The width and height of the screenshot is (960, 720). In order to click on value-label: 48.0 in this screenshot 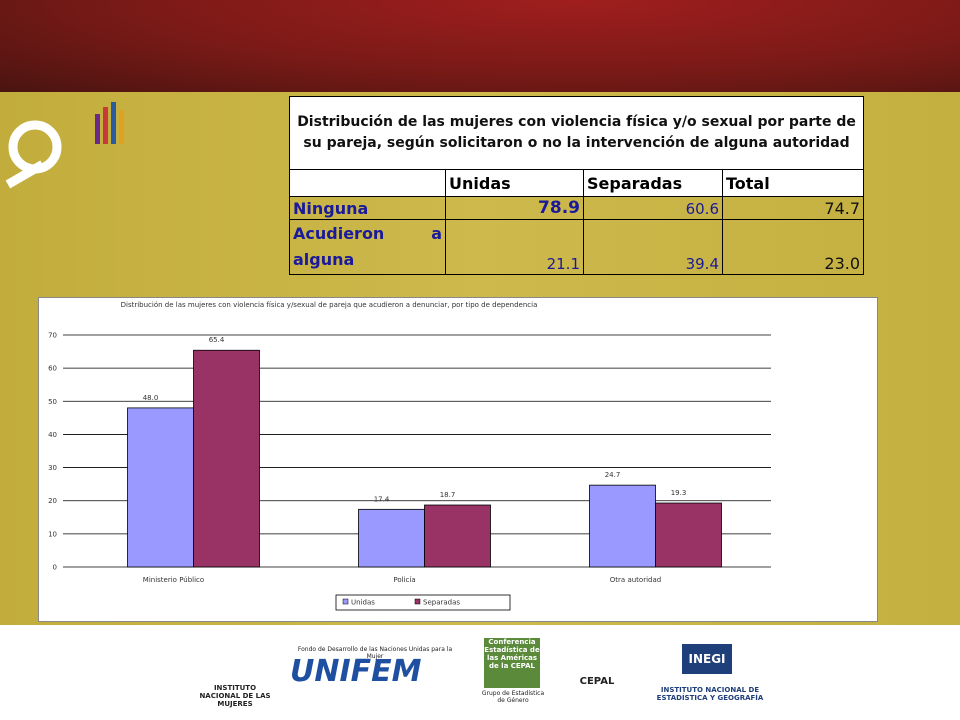, I will do `click(151, 398)`.